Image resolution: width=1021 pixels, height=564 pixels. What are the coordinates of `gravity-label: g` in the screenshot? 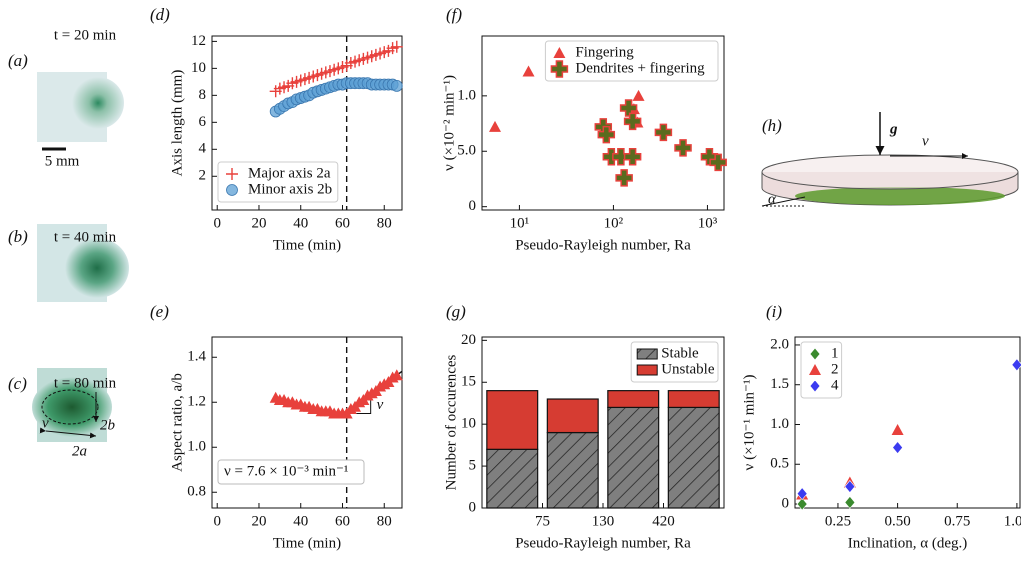 It's located at (893, 129).